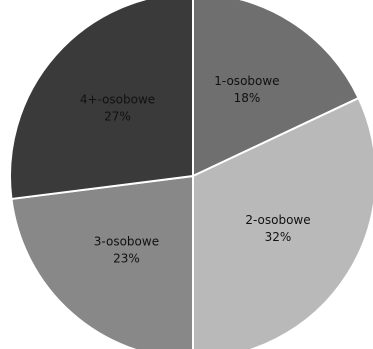  What do you see at coordinates (246, 81) in the screenshot?
I see `slice-category-label: 1-osobowe` at bounding box center [246, 81].